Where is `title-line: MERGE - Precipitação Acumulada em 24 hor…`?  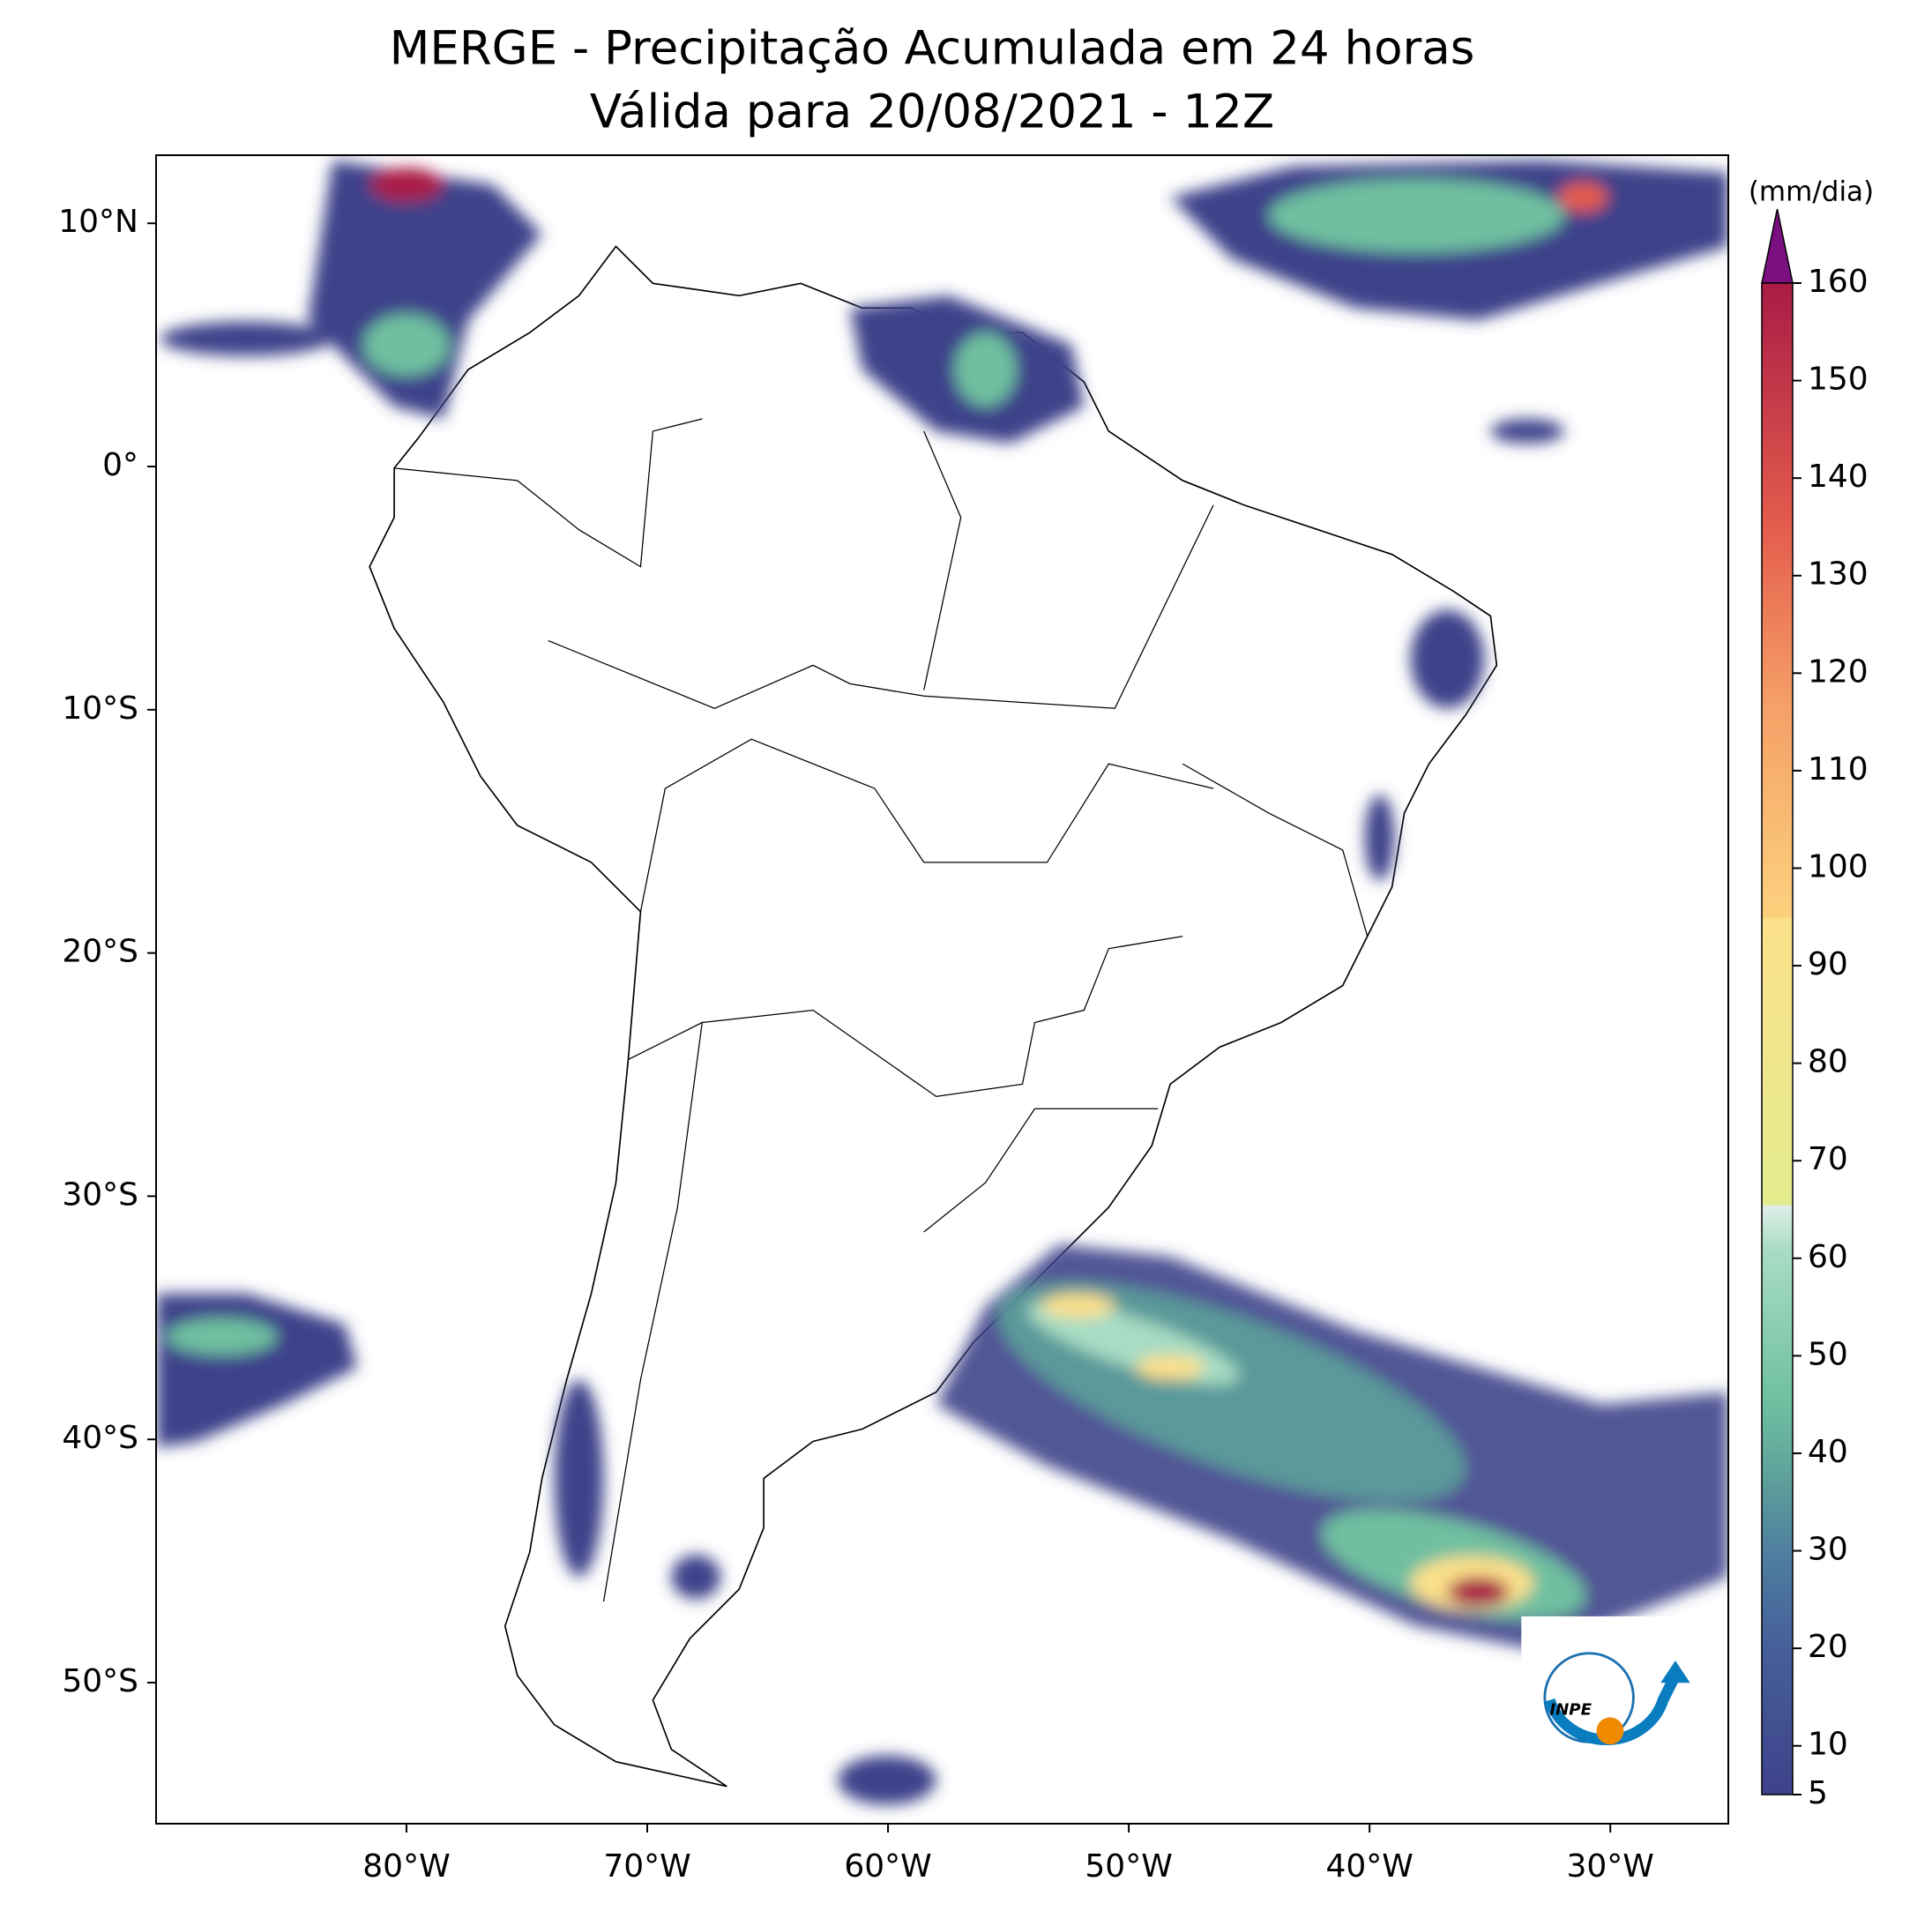 title-line: MERGE - Precipitação Acumulada em 24 hor… is located at coordinates (932, 49).